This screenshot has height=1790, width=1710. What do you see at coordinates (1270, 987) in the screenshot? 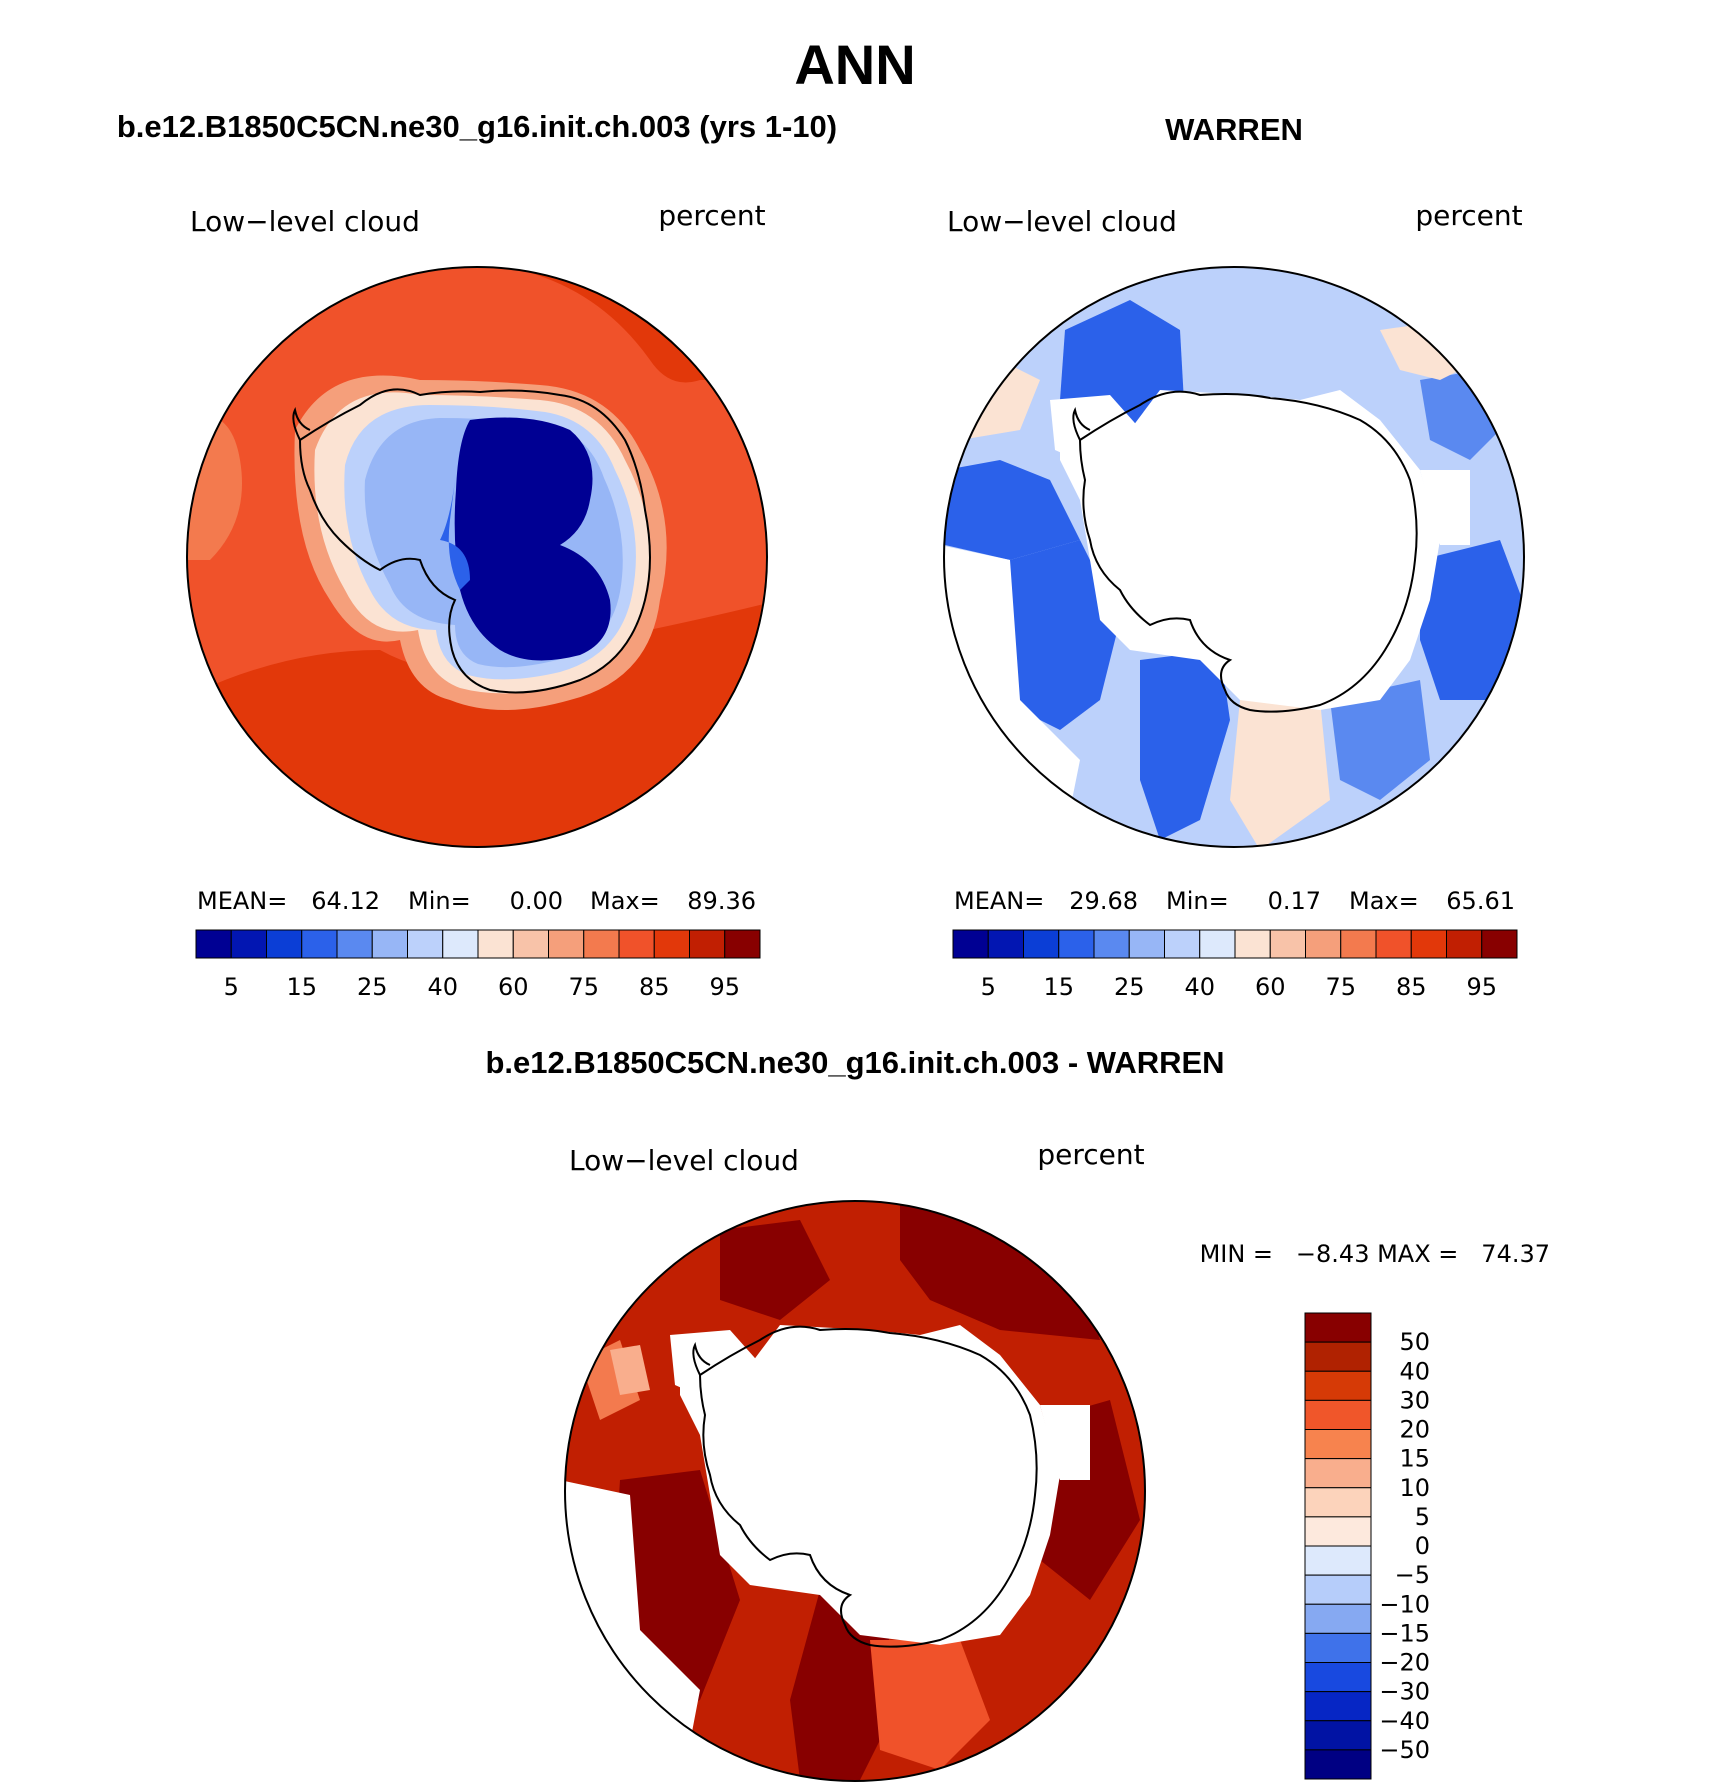
I see `obs-colorbar-tick-label: 60` at bounding box center [1270, 987].